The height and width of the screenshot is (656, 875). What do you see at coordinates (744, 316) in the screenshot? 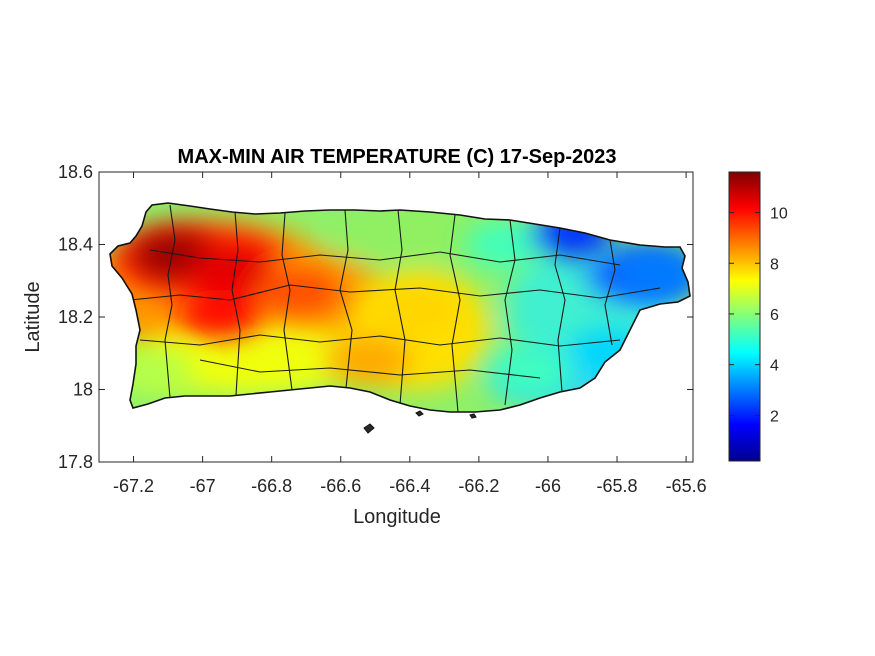
I see `colorbar-gradient` at bounding box center [744, 316].